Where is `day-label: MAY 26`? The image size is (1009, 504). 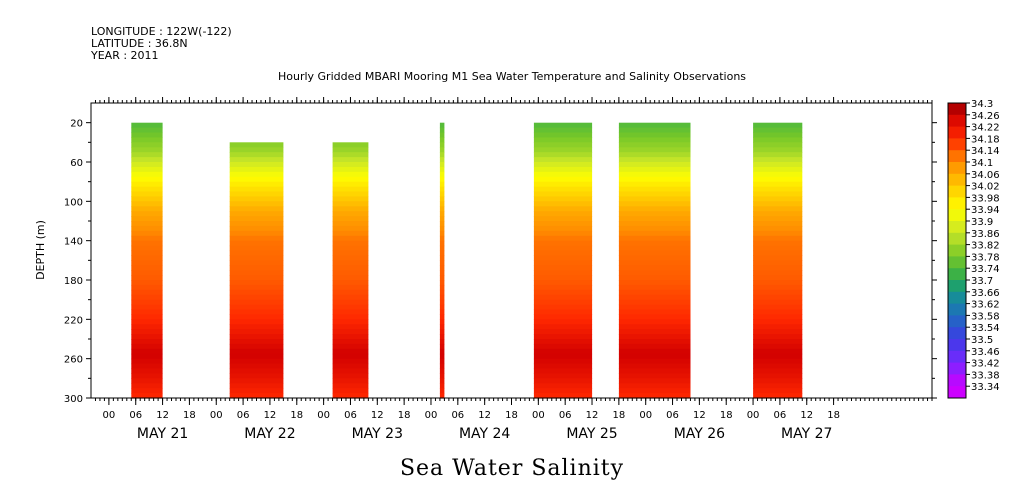 day-label: MAY 26 is located at coordinates (699, 434).